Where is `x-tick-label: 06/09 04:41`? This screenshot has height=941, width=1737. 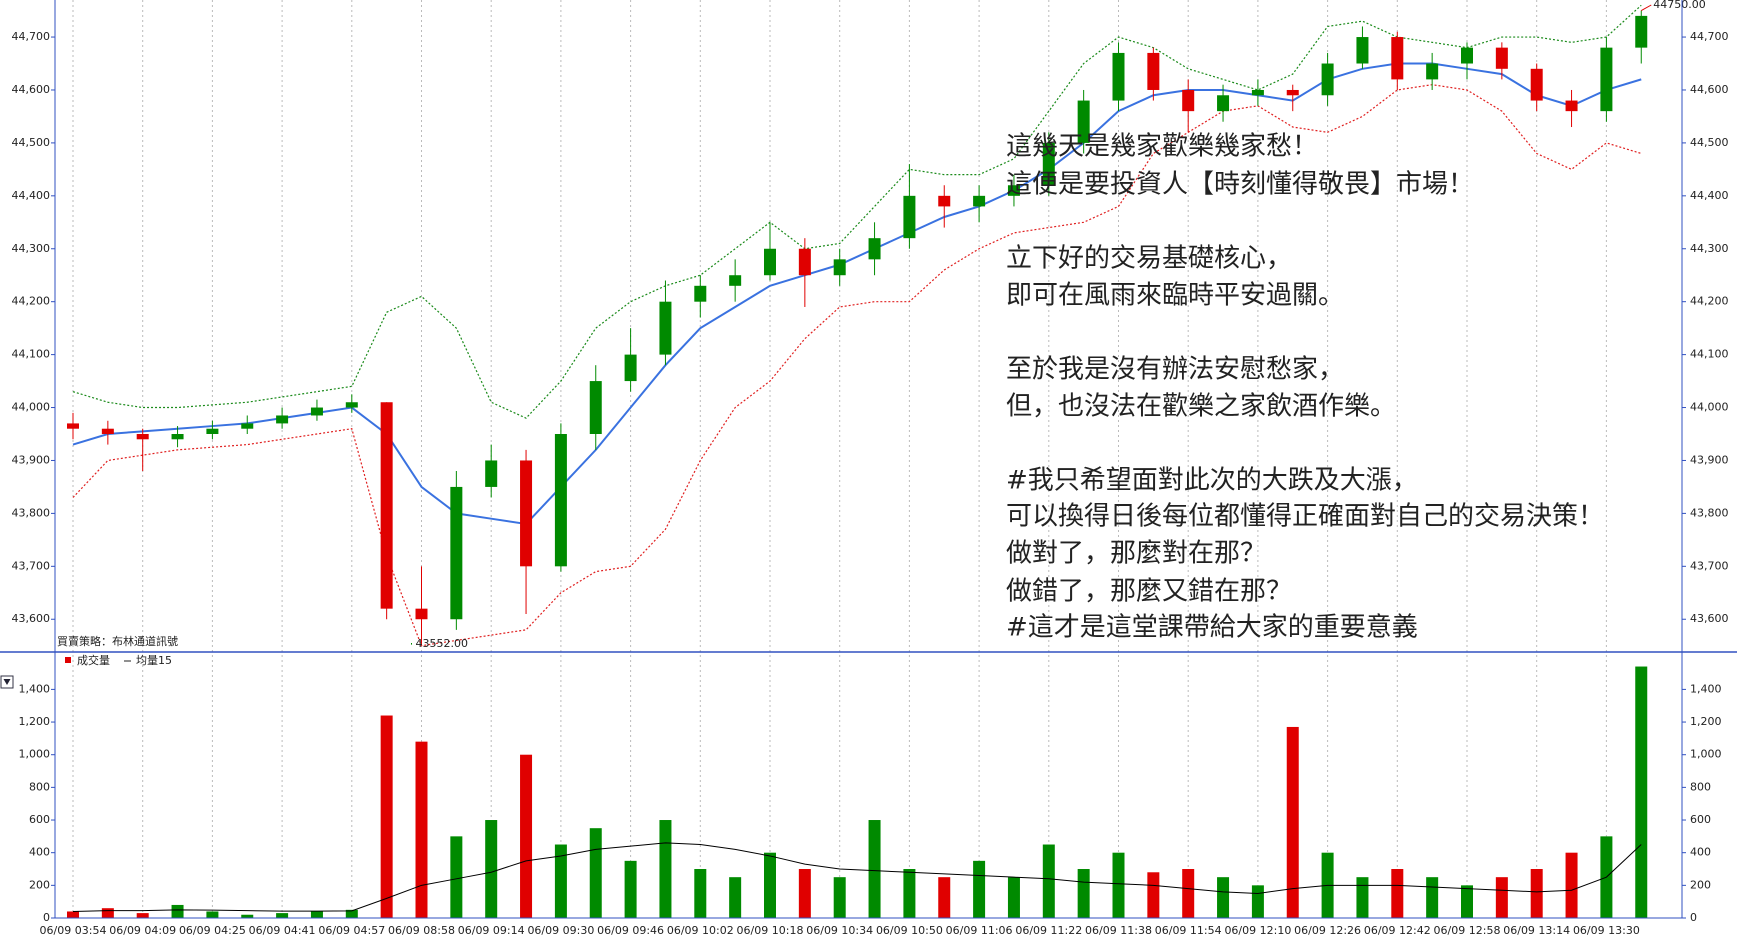 x-tick-label: 06/09 04:41 is located at coordinates (282, 930).